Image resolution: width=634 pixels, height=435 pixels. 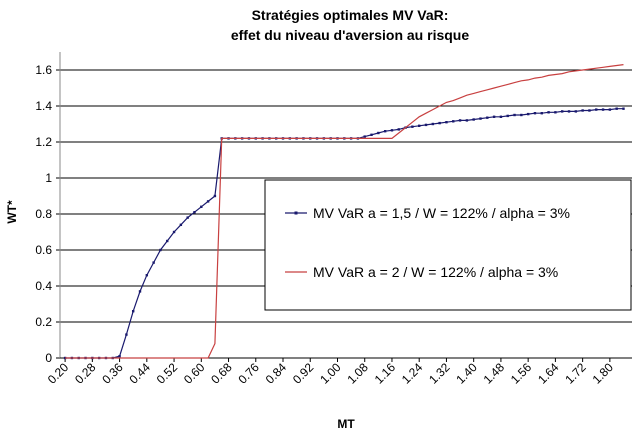 What do you see at coordinates (330, 373) in the screenshot?
I see `x-tick-label: 1.00` at bounding box center [330, 373].